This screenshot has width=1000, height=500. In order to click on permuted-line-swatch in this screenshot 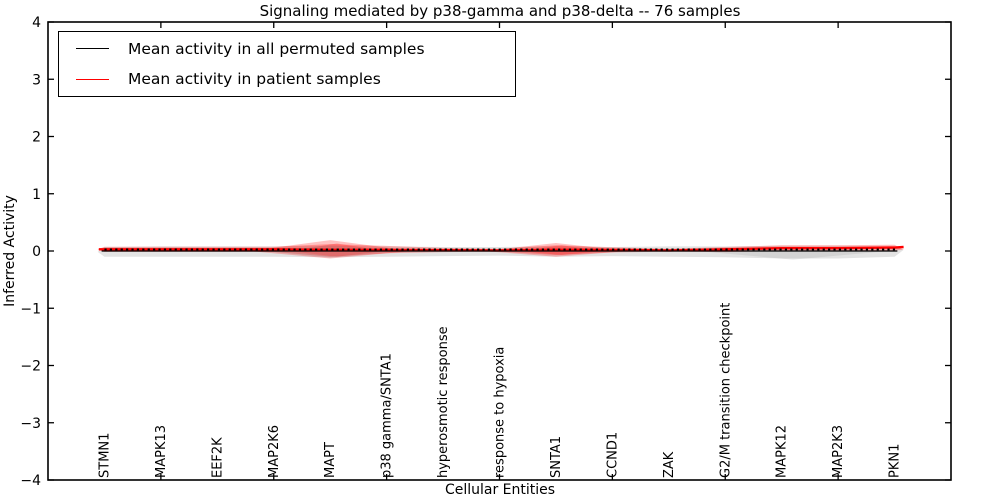, I will do `click(92, 49)`.